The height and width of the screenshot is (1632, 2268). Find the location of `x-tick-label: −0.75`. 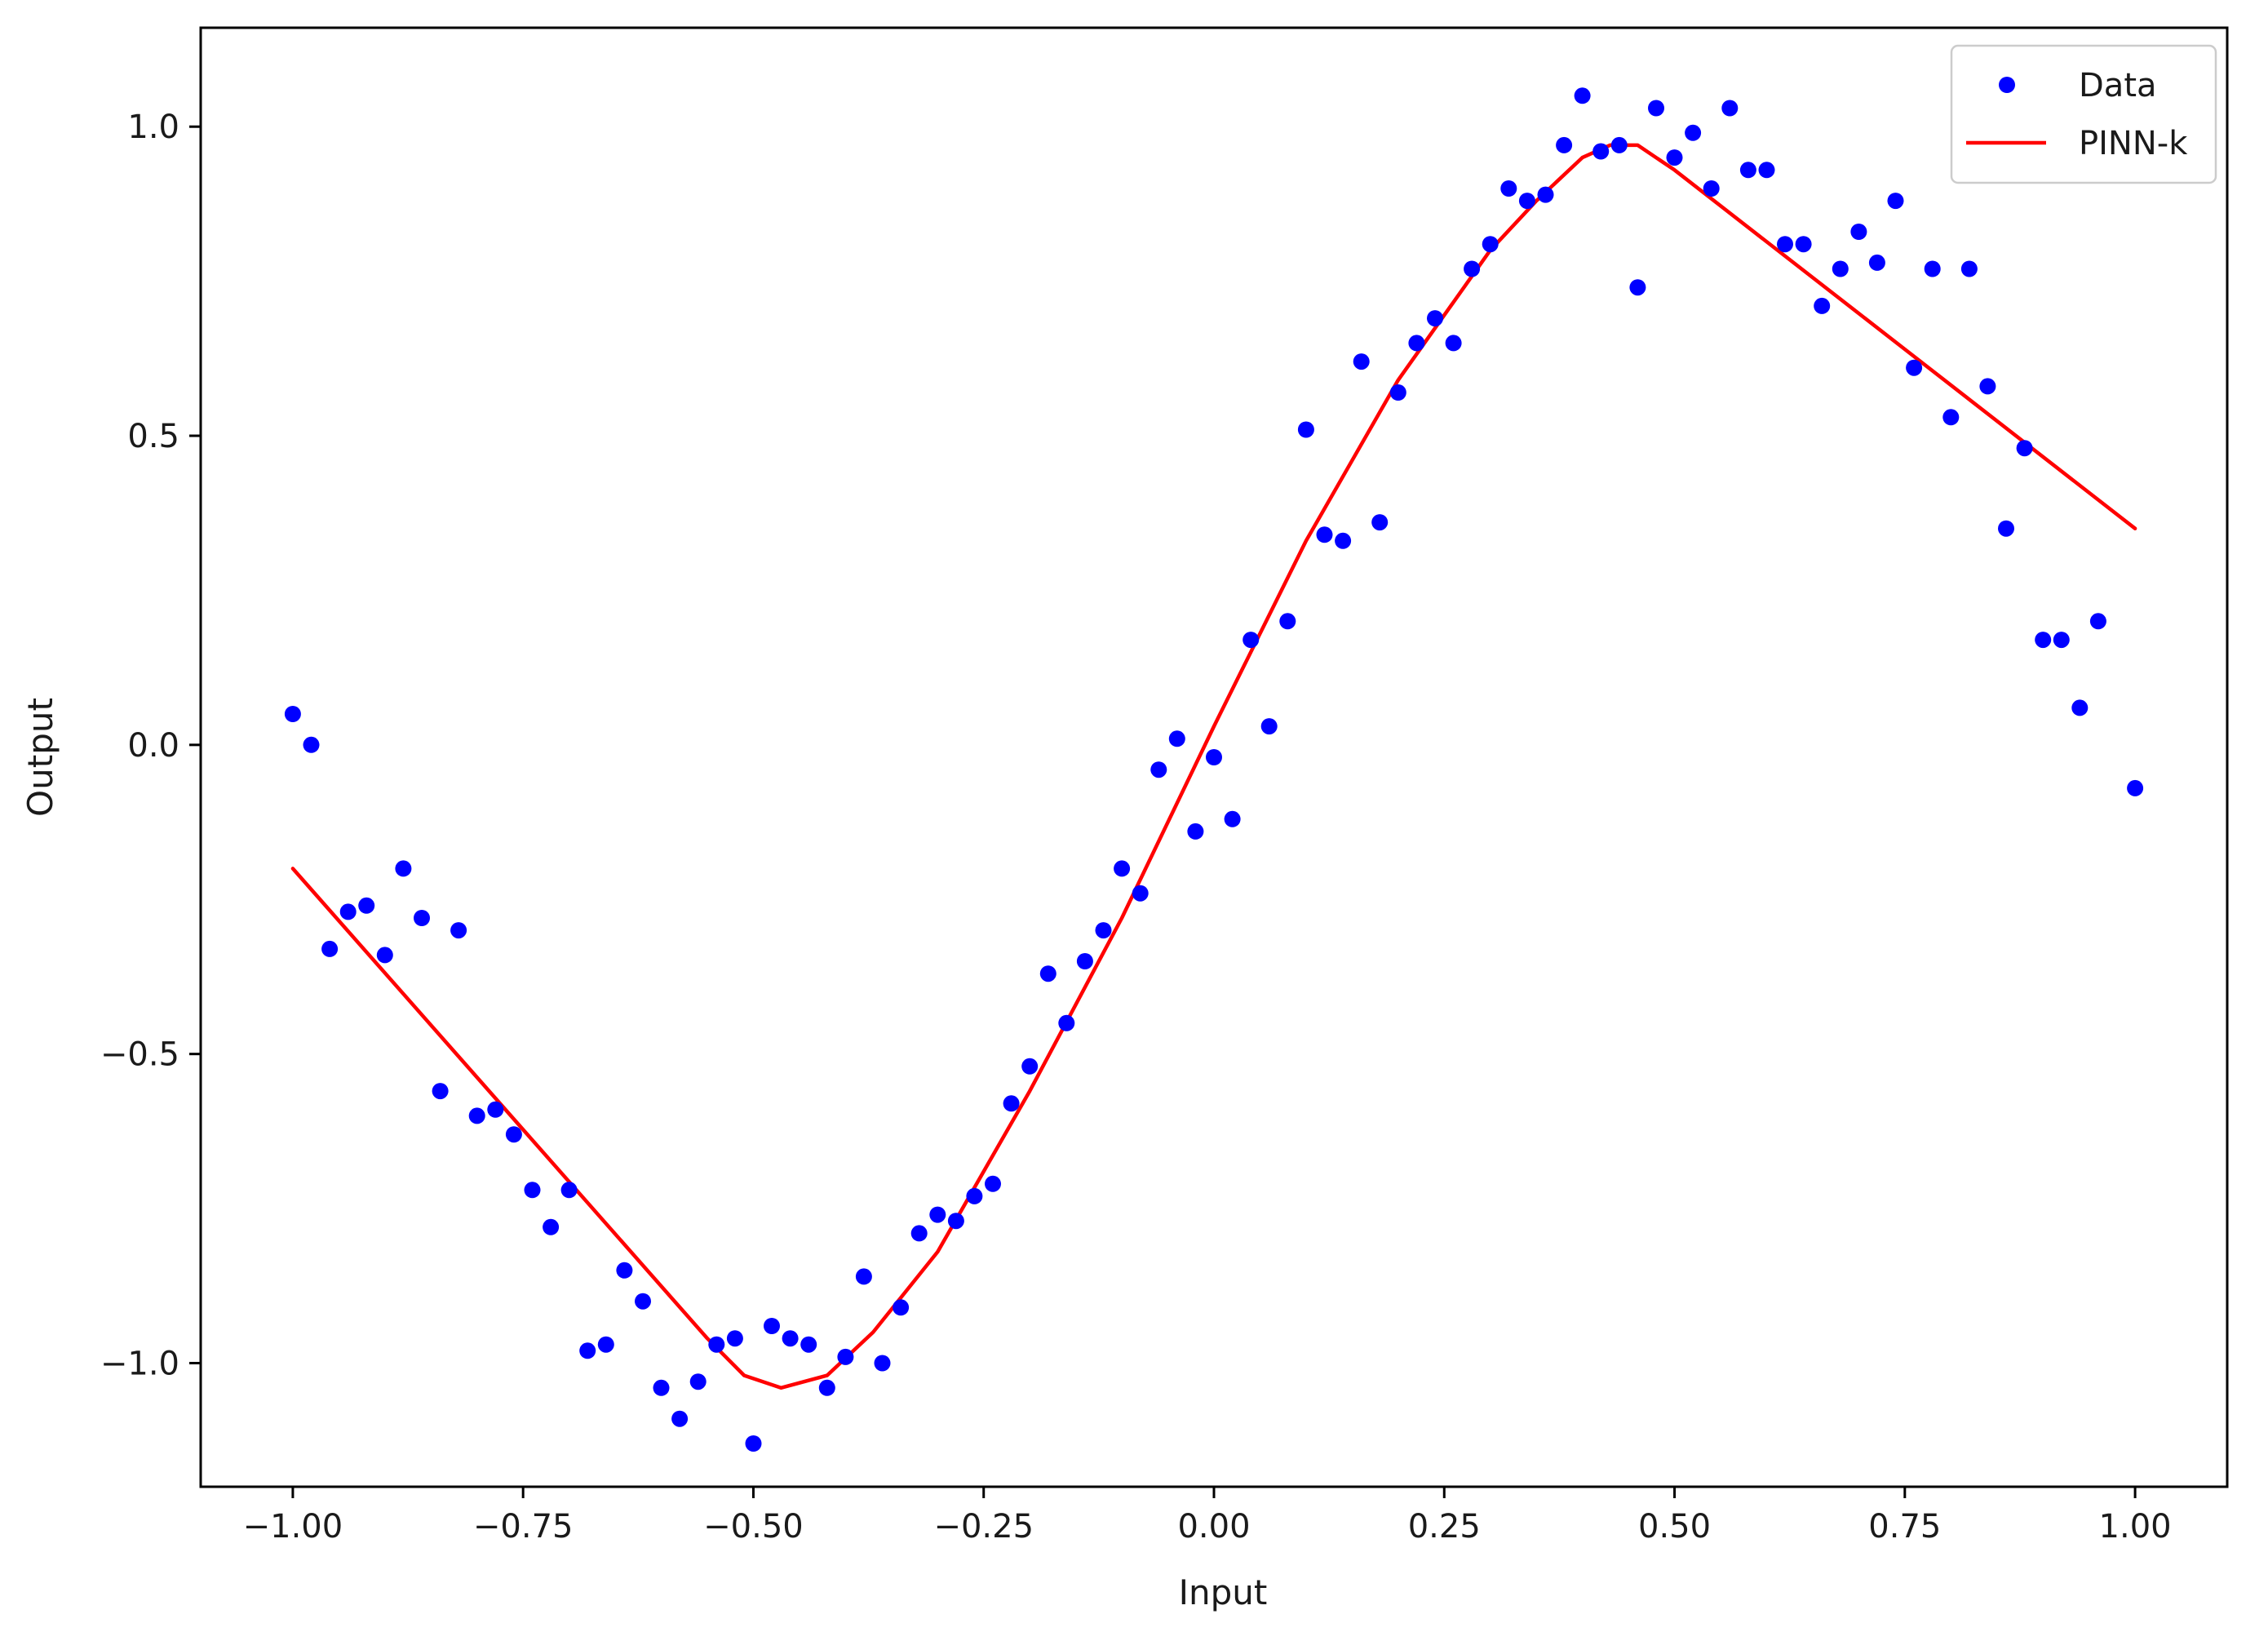

x-tick-label: −0.75 is located at coordinates (523, 1527).